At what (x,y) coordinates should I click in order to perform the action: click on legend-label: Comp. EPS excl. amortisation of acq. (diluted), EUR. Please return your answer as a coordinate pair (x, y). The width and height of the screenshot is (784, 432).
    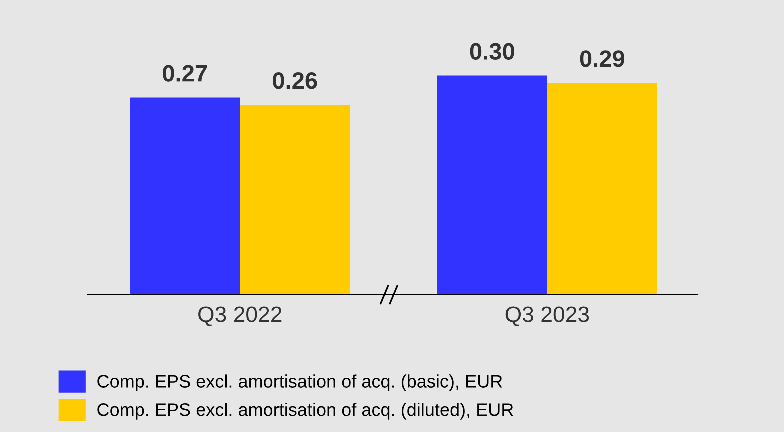
    Looking at the image, I should click on (306, 411).